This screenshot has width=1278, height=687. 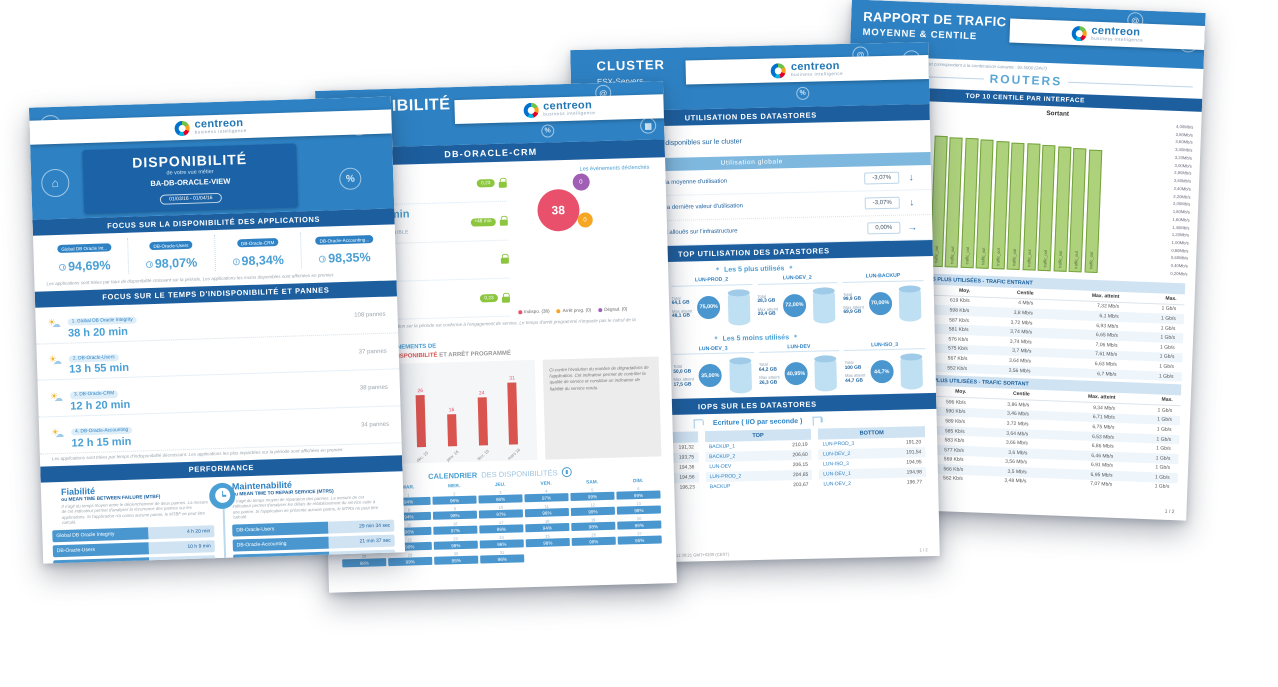 I want to click on calendar-day-cell: 16 97%, so click(x=455, y=528).